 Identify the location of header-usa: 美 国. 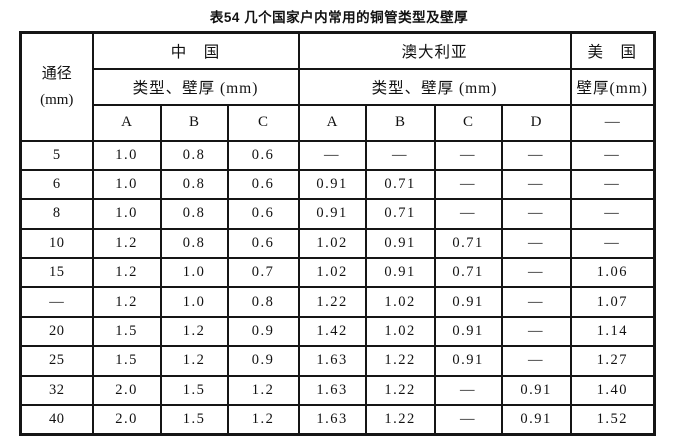
(612, 50).